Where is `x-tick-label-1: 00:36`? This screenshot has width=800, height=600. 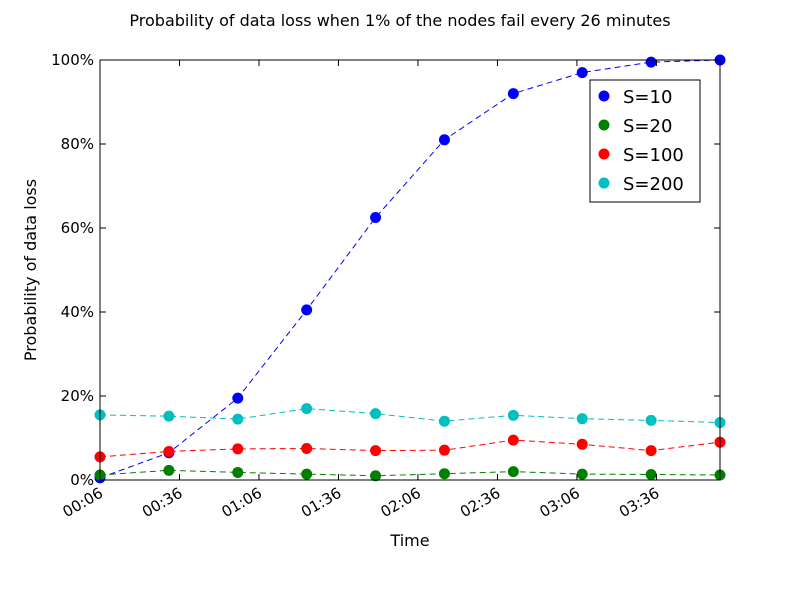 x-tick-label-1: 00:36 is located at coordinates (162, 502).